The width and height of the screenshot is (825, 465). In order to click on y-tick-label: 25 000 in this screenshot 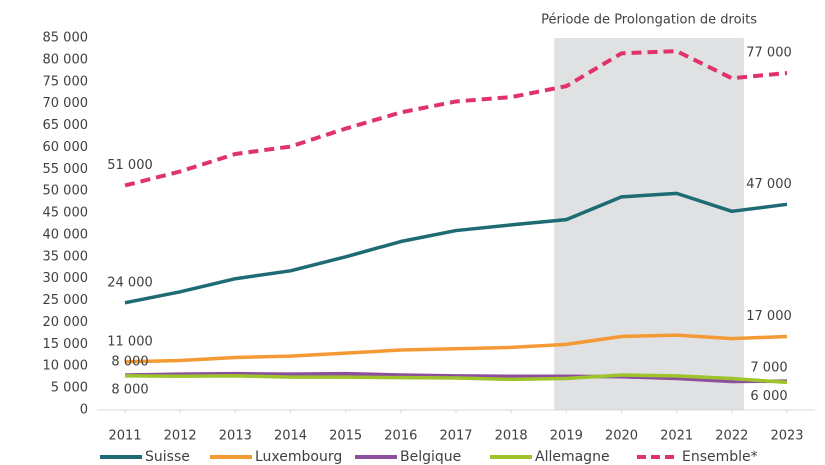, I will do `click(66, 300)`.